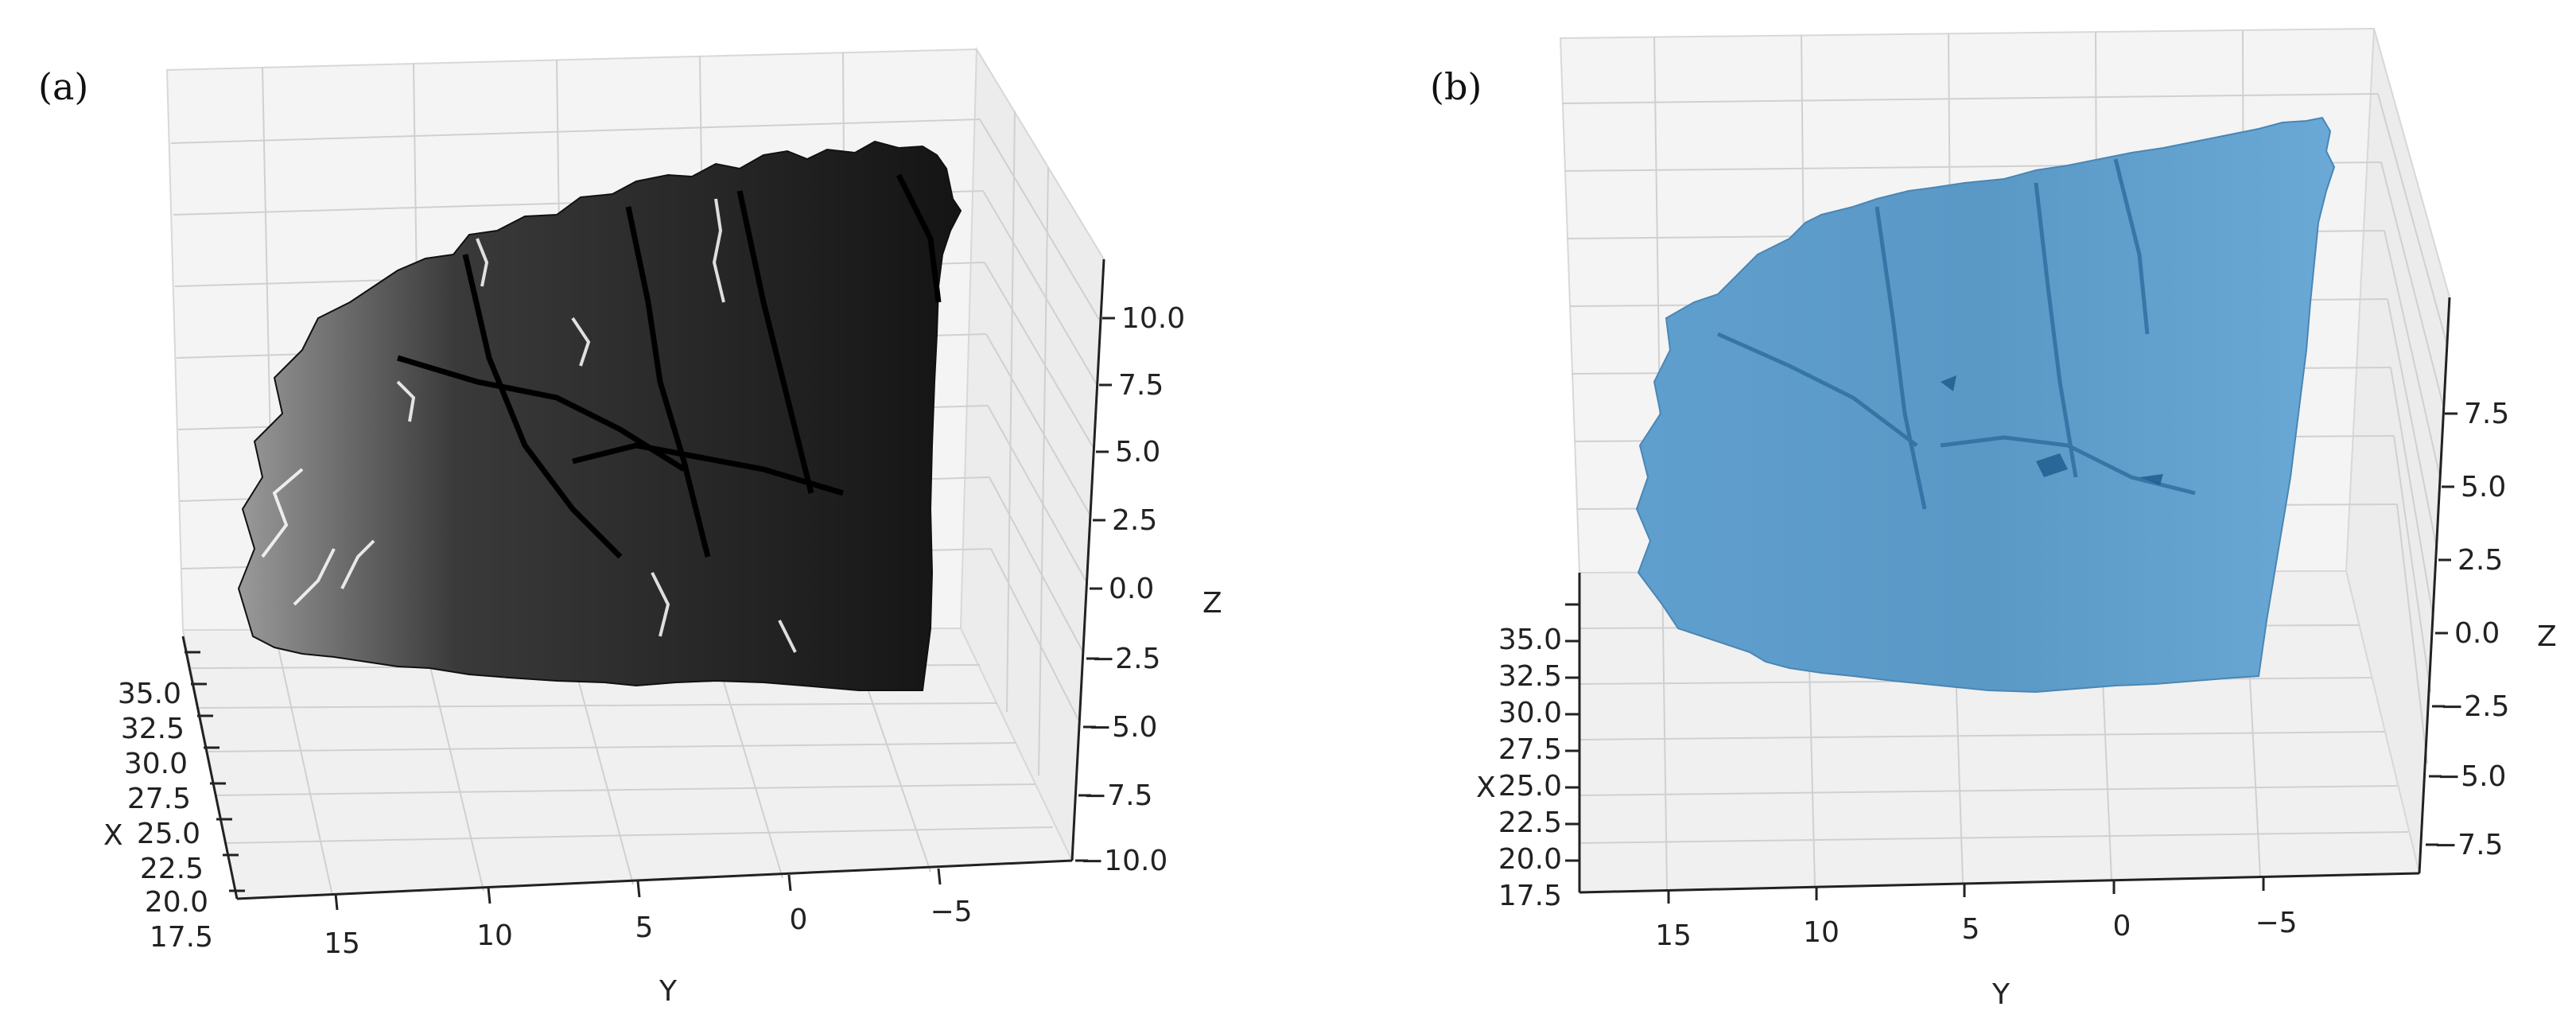 The width and height of the screenshot is (2576, 1030). Describe the element at coordinates (63, 86) in the screenshot. I see `panel-a-label: (a)` at that location.